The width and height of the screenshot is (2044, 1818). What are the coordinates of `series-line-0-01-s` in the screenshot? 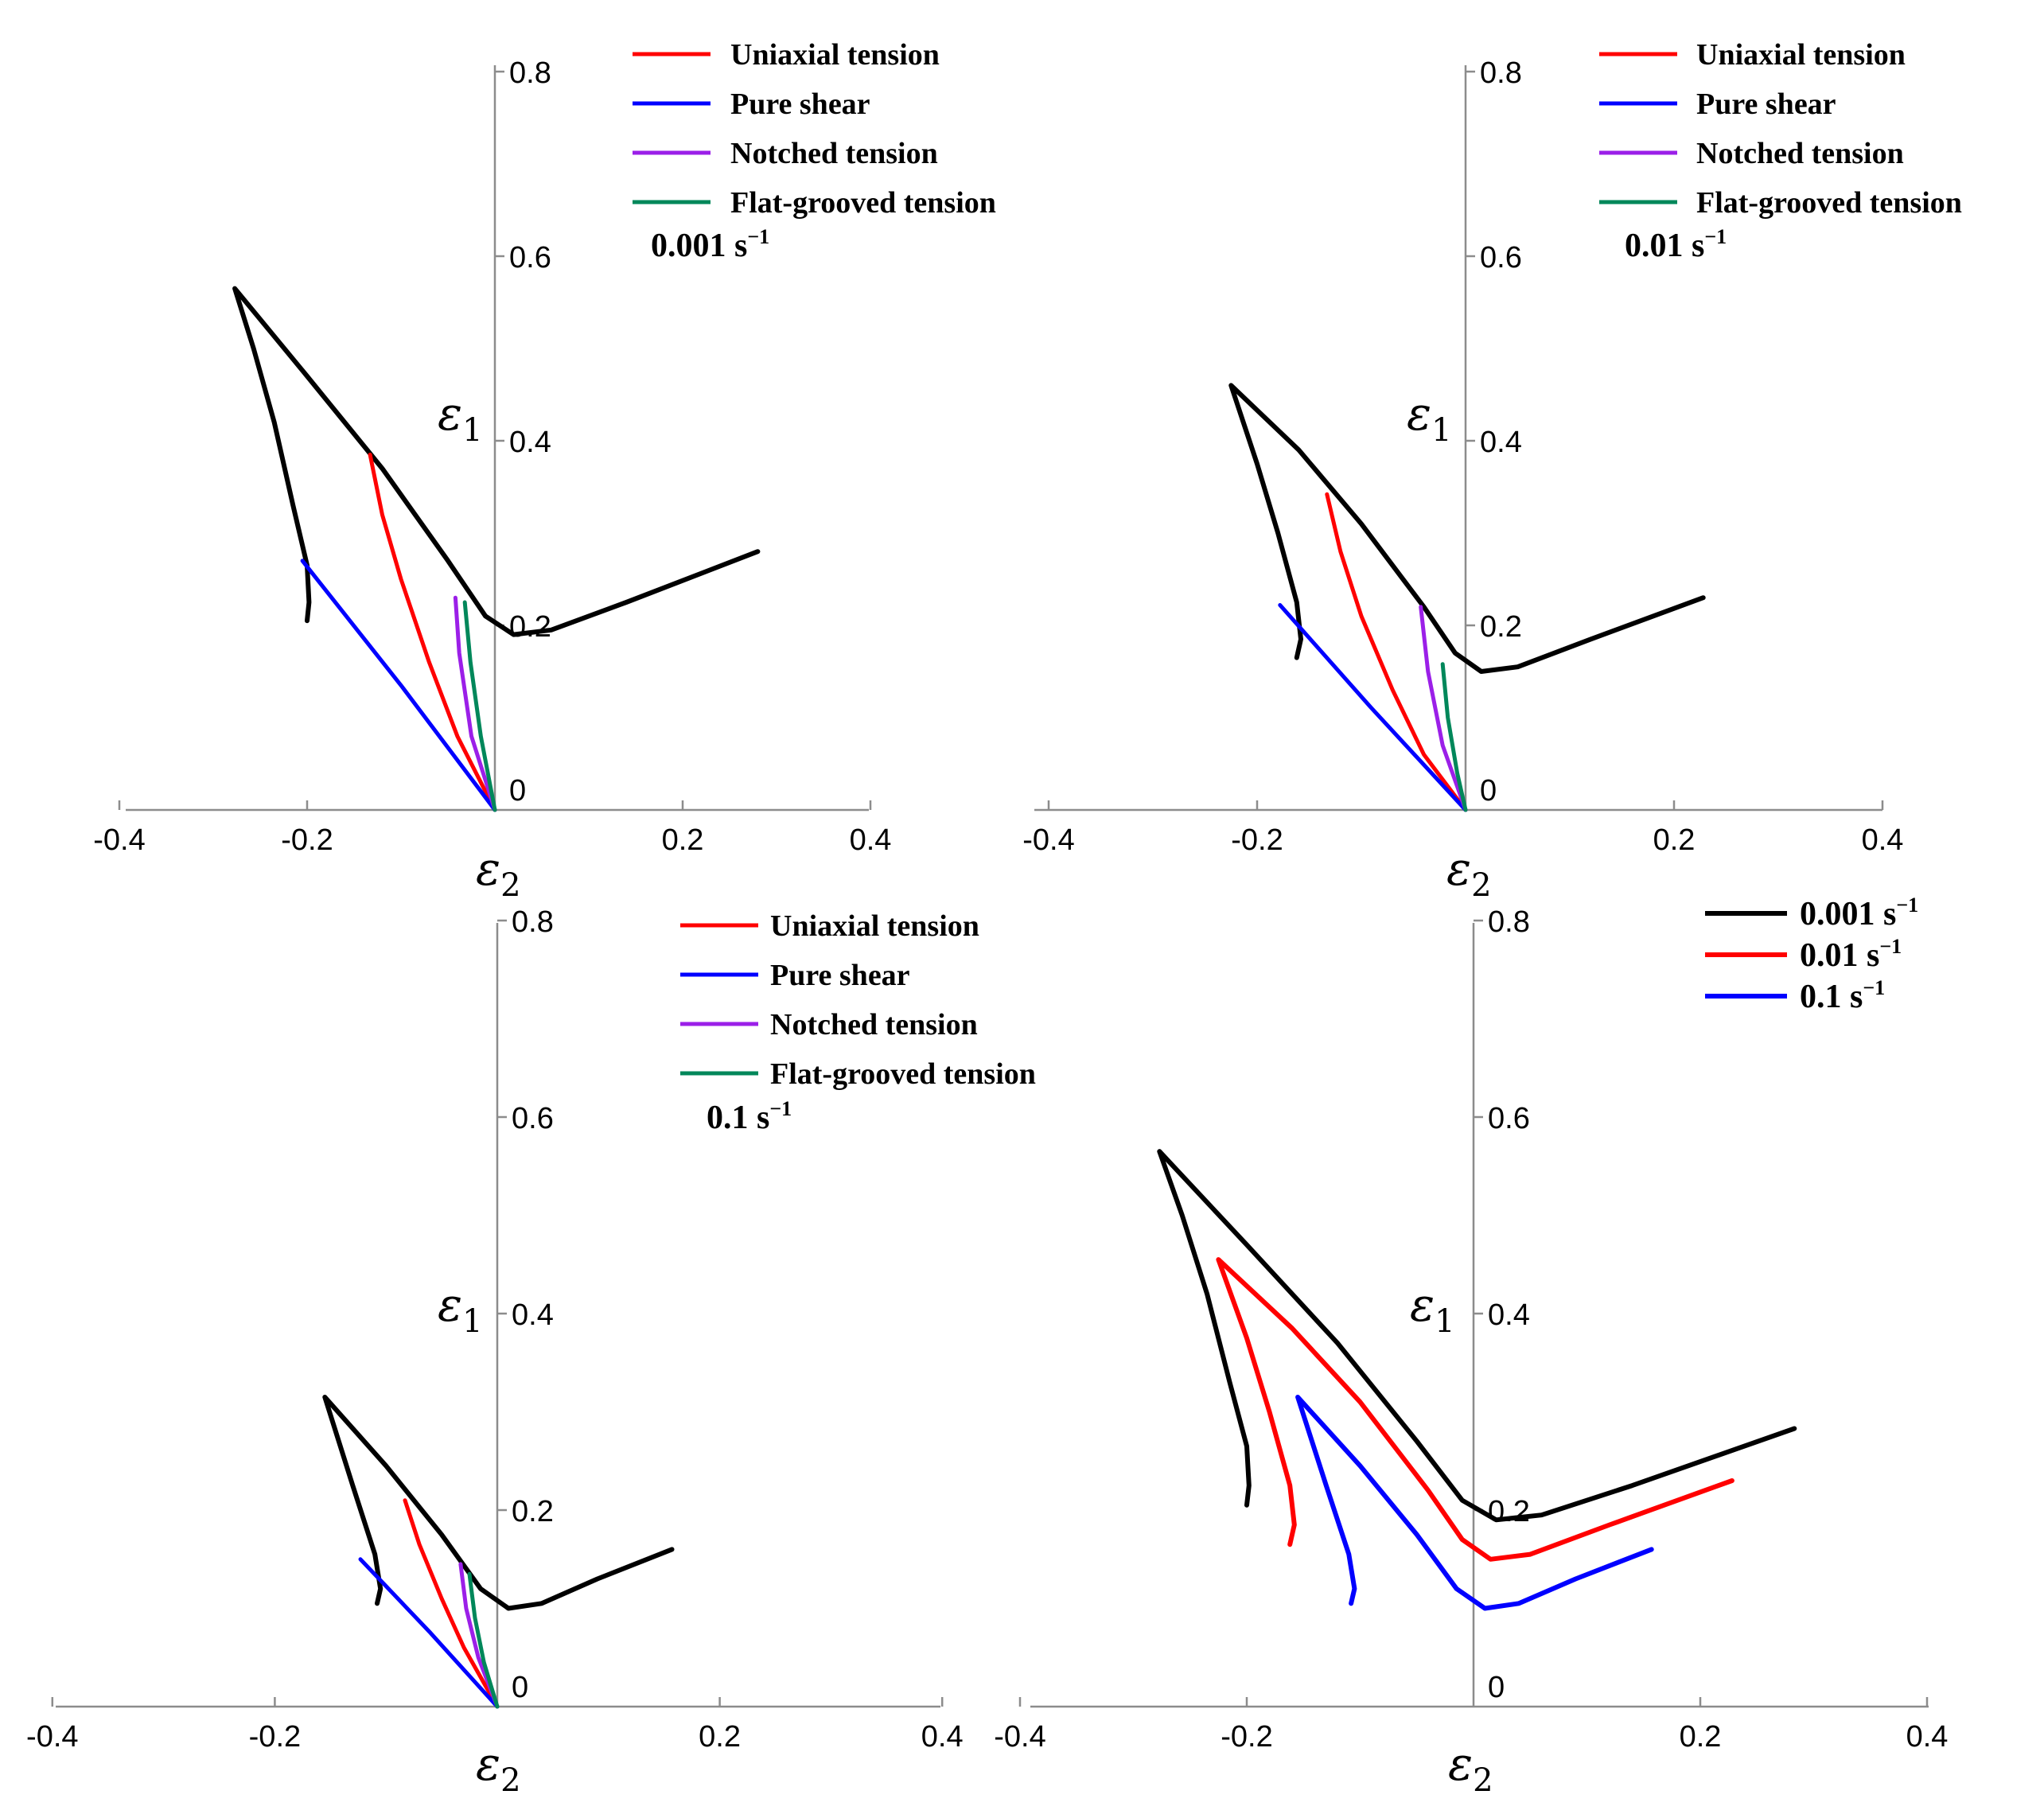 It's located at (1475, 1409).